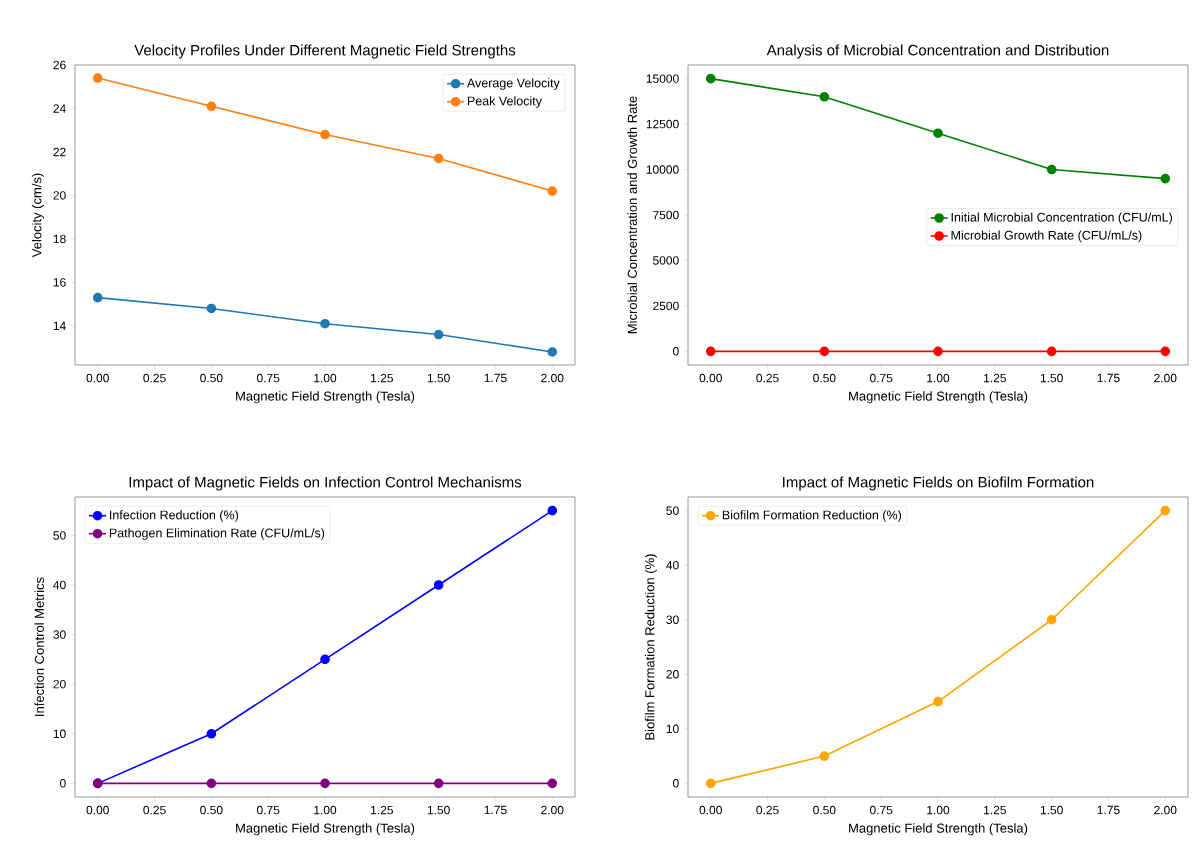 The image size is (1203, 863). I want to click on y-tick-label: 22, so click(59, 152).